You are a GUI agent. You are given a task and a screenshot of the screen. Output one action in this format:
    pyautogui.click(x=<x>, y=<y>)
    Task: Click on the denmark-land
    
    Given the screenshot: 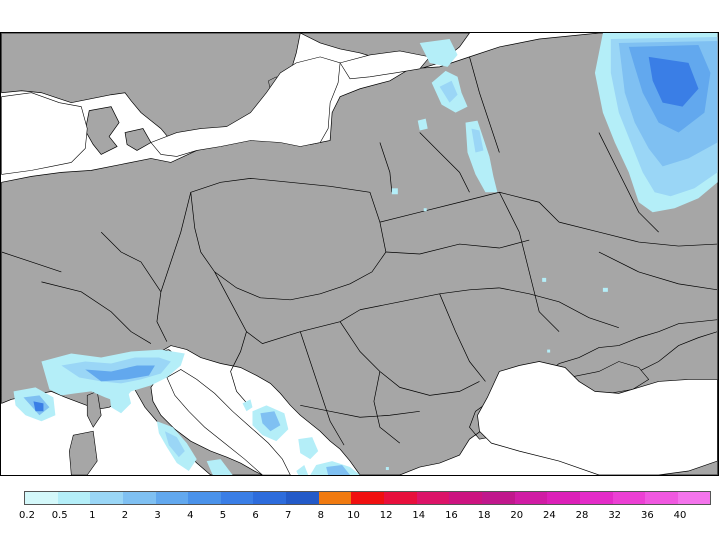 What is the action you would take?
    pyautogui.click(x=102, y=130)
    